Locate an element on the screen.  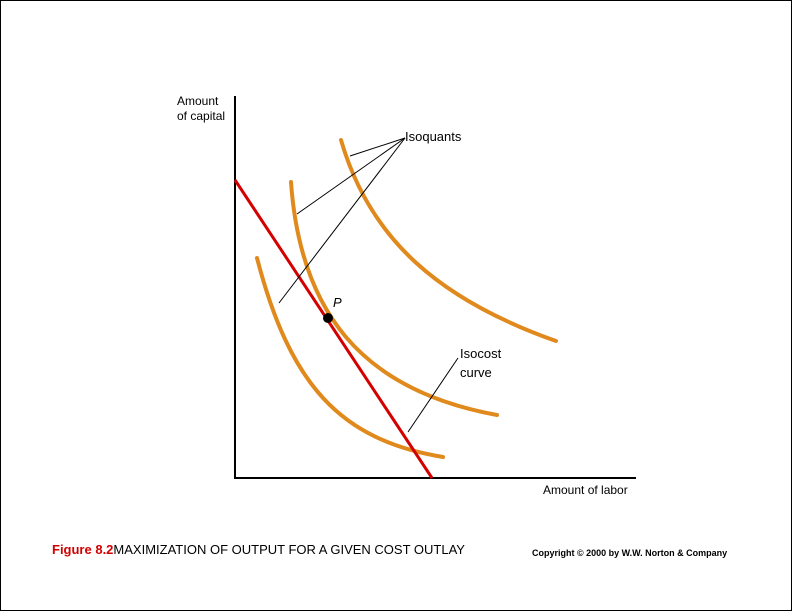
isocost-line is located at coordinates (333, 329).